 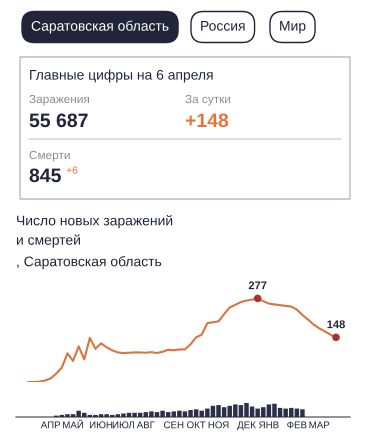 I want to click on x-tick-label: ИЮЛ, so click(x=123, y=424).